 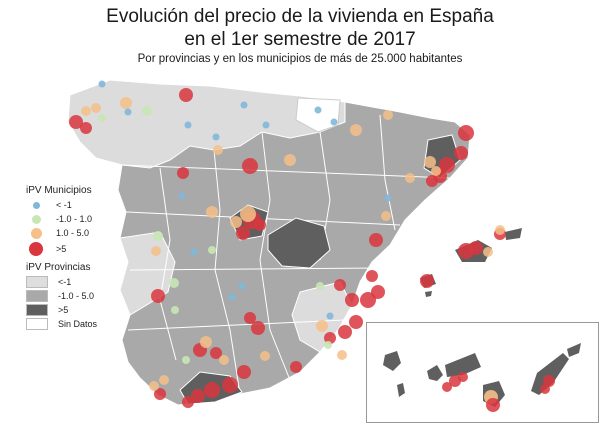 What do you see at coordinates (37, 296) in the screenshot?
I see `legend-swatch-medium` at bounding box center [37, 296].